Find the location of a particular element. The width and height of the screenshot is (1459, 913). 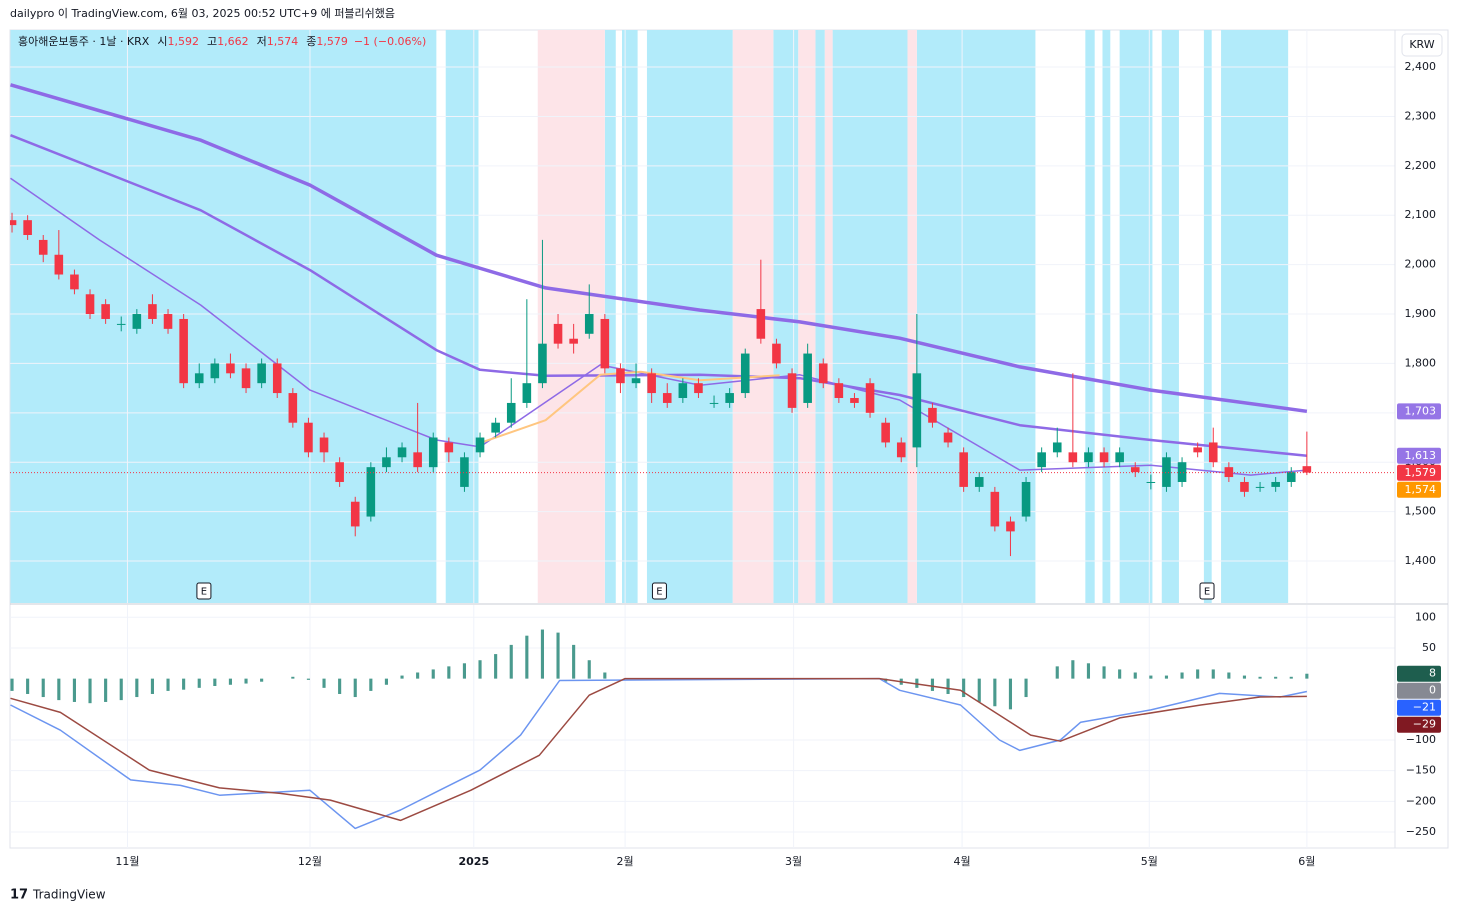

price-badge-label: 1,579 is located at coordinates (1421, 472).